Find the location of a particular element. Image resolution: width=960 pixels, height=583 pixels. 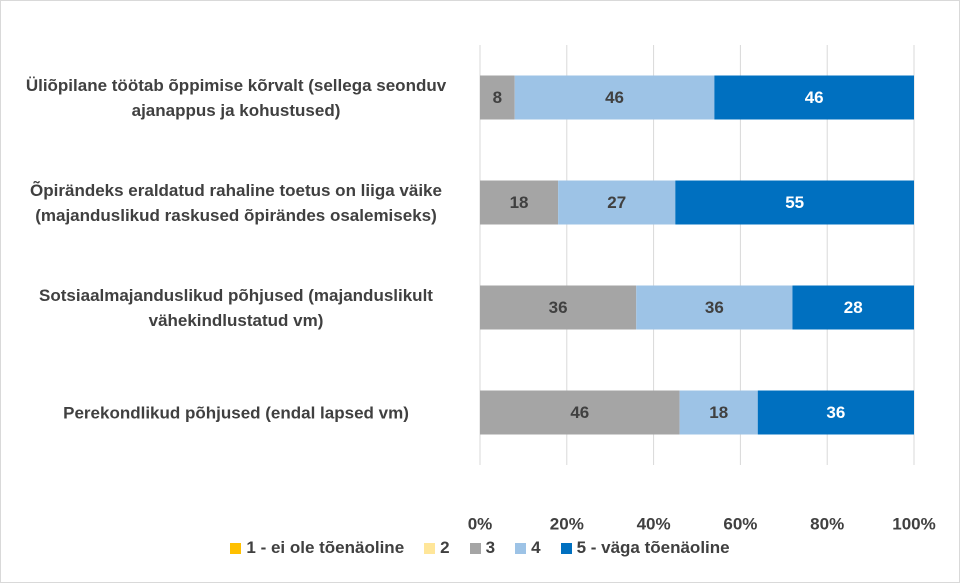

category-label: Perekondlikud põhjused (endal lapsed vm) is located at coordinates (236, 412).